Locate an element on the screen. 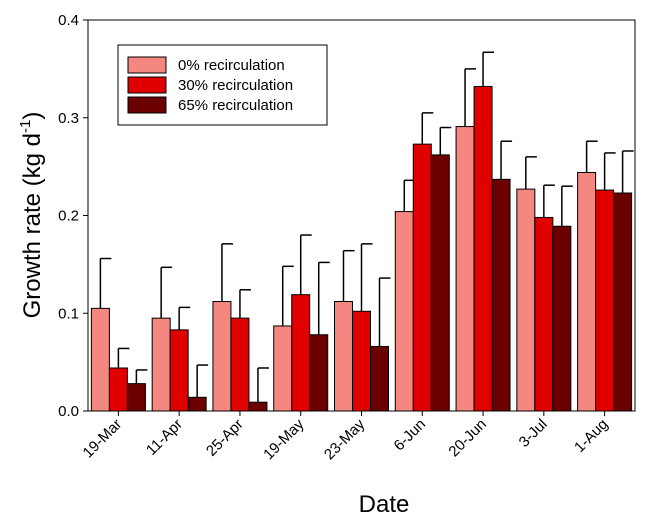  x-tick-label: 19-May is located at coordinates (284, 439).